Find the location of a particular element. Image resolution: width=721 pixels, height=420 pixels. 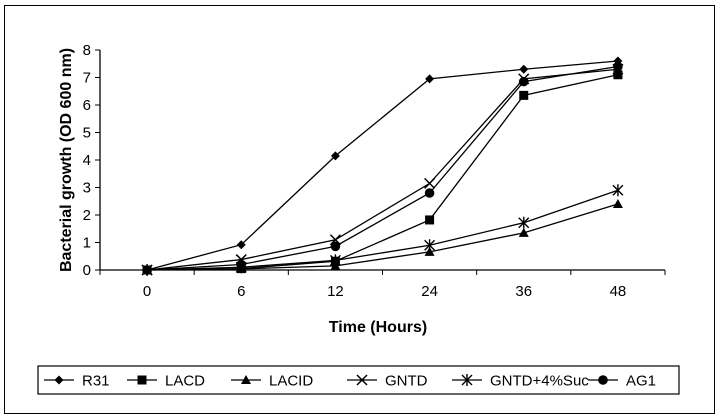

series-line-gntd-4-suc is located at coordinates (383, 230).